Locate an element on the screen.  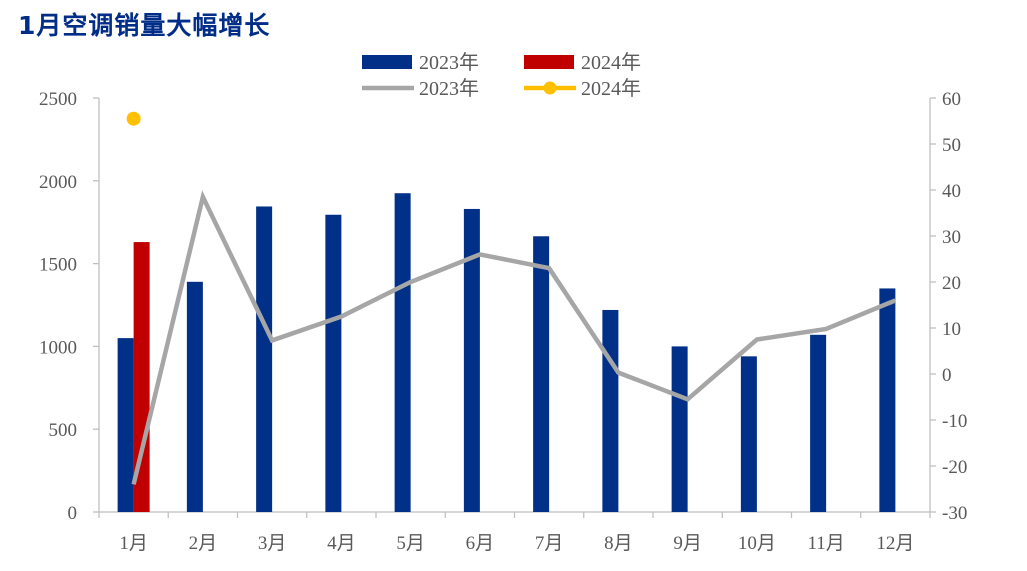
x-tick-label: 7月 is located at coordinates (549, 543).